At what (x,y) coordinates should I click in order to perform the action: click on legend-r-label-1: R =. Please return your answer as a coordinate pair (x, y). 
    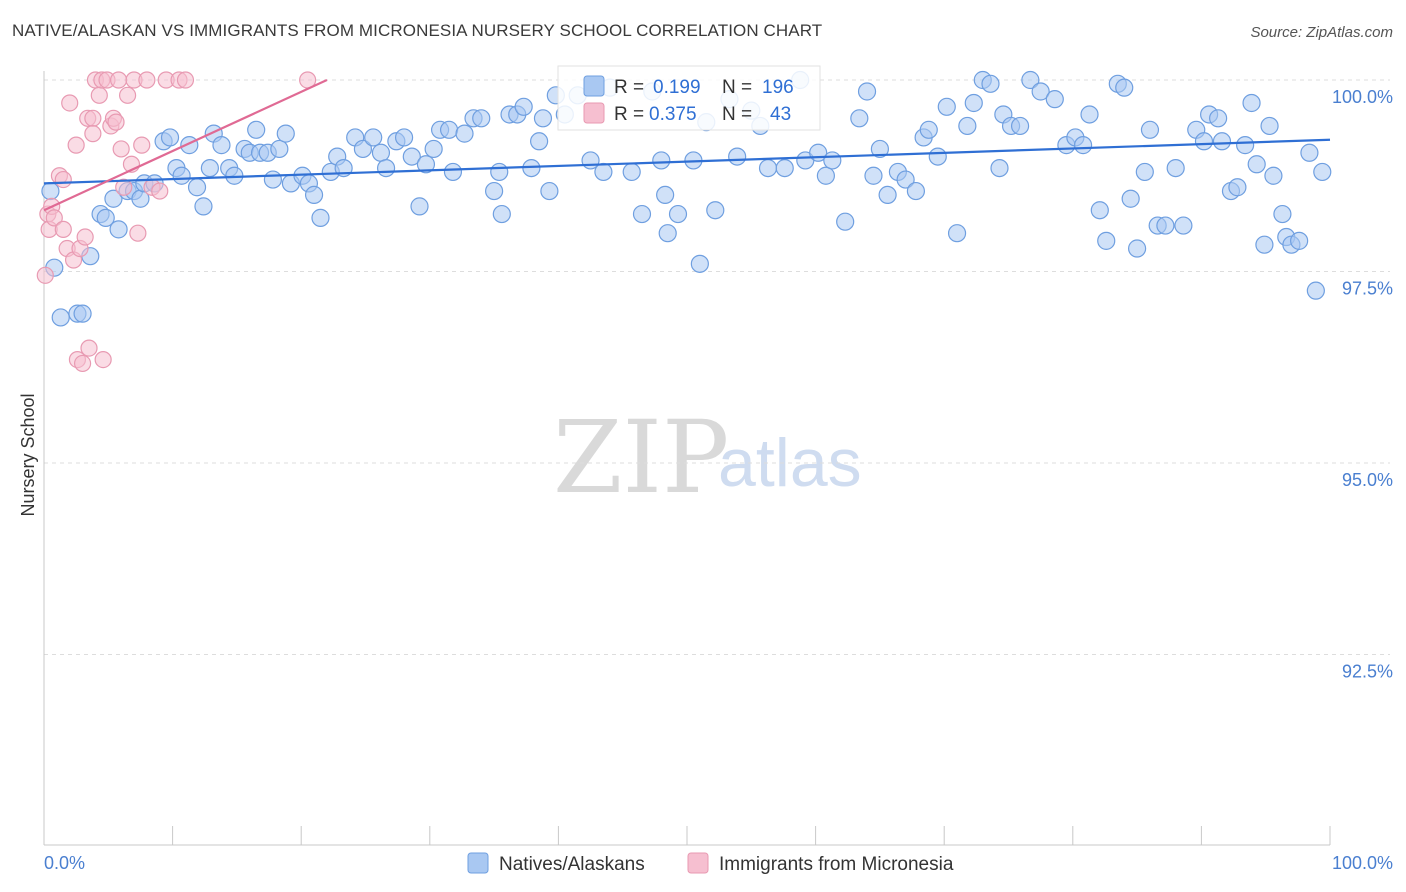
    Looking at the image, I should click on (629, 87).